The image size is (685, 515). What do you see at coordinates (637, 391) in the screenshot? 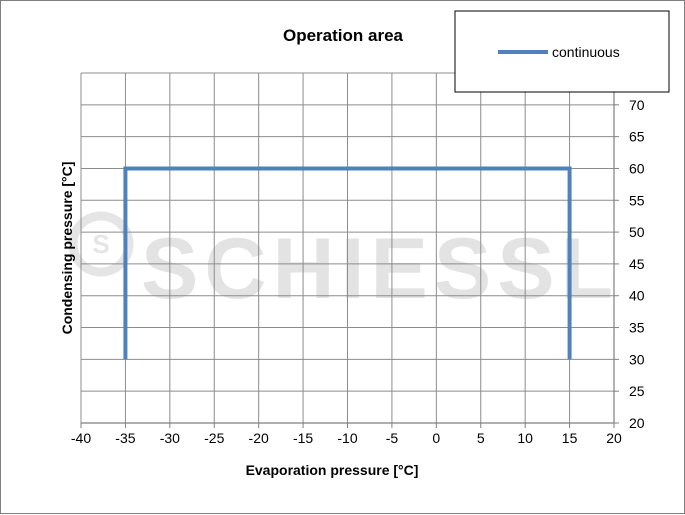
I see `y-tick-label: 25` at bounding box center [637, 391].